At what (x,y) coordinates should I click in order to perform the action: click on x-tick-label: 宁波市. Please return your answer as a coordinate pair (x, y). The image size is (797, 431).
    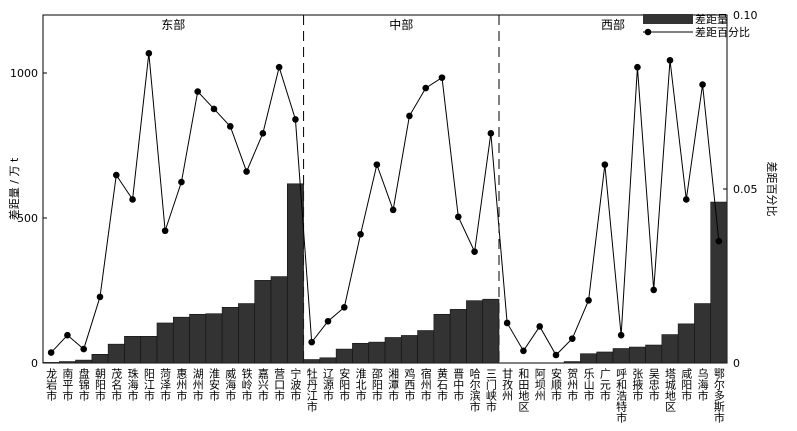
    Looking at the image, I should click on (295, 384).